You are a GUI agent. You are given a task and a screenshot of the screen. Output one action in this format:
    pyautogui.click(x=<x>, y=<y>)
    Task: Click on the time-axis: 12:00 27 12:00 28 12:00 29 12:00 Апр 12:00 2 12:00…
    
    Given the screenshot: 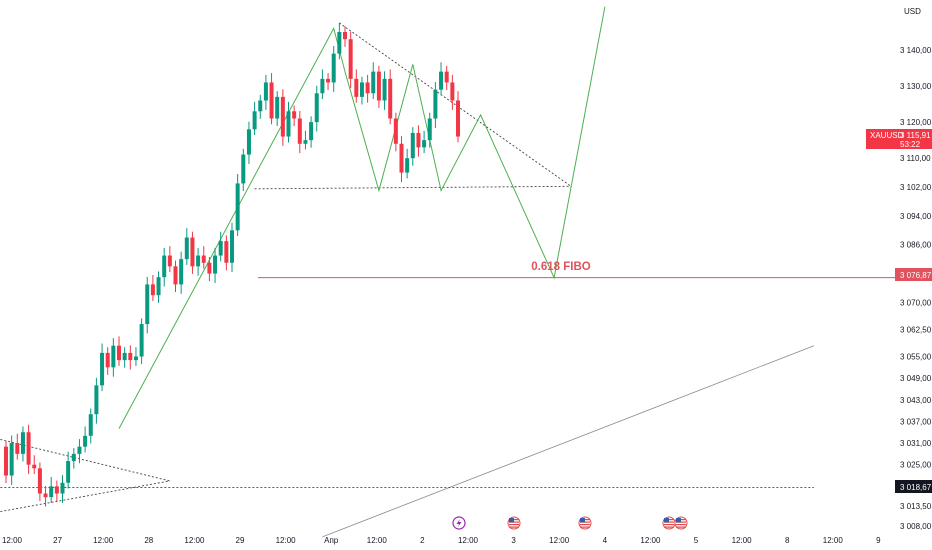 What is the action you would take?
    pyautogui.click(x=441, y=540)
    